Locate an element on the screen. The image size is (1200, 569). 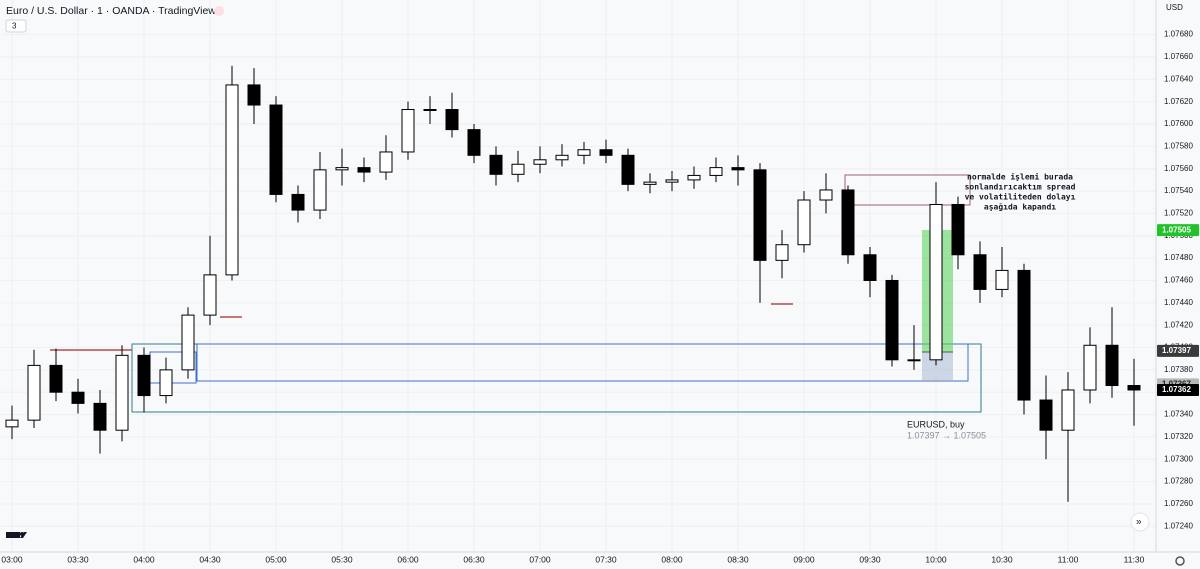
x-tick-label: 03:00 is located at coordinates (12, 559).